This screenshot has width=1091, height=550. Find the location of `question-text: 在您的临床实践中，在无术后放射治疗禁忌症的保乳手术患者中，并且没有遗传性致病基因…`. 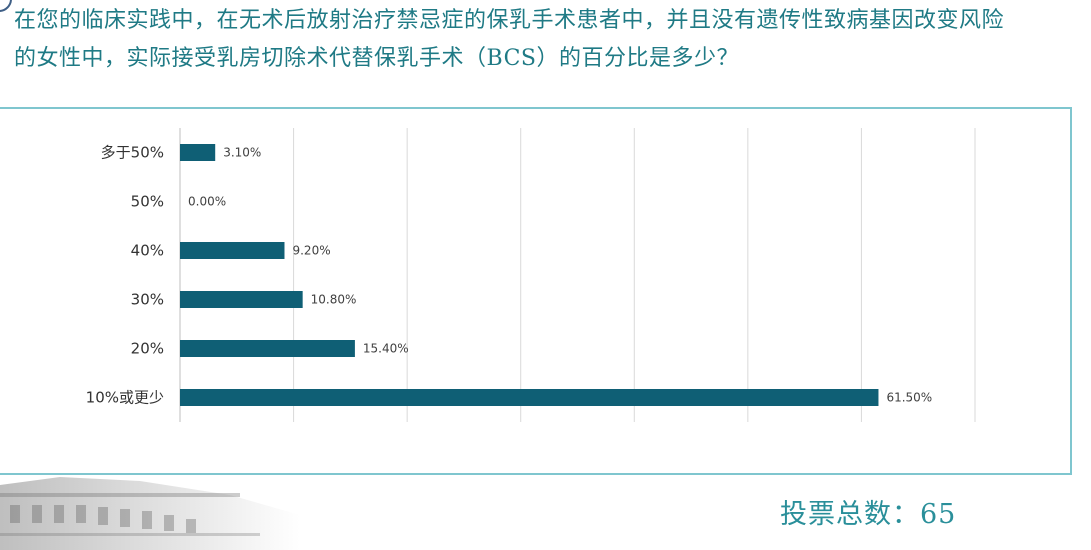

question-text: 在您的临床实践中，在无术后放射治疗禁忌症的保乳手术患者中，并且没有遗传性致病基因… is located at coordinates (544, 40).